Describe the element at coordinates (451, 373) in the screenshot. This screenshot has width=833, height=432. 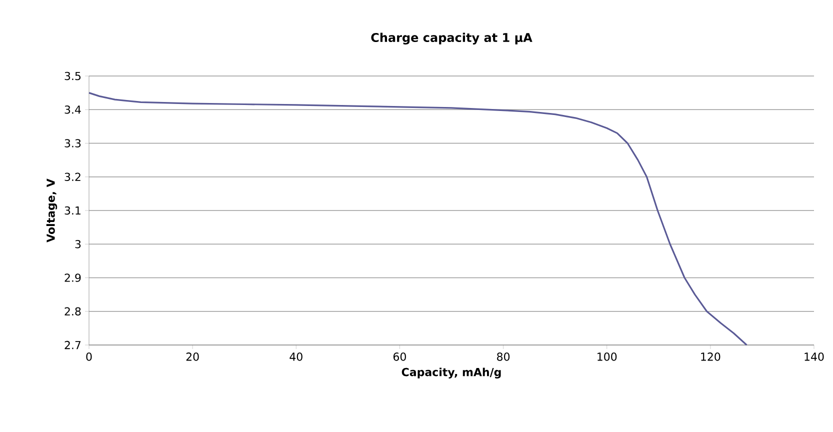
I see `x-axis-title: Capacity, mAh/g` at that location.